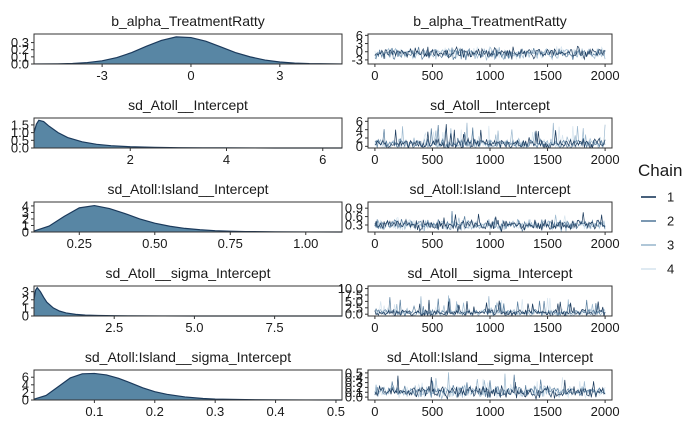 The image size is (700, 432). Describe the element at coordinates (359, 43) in the screenshot. I see `trace-y-tick-label: 3` at that location.